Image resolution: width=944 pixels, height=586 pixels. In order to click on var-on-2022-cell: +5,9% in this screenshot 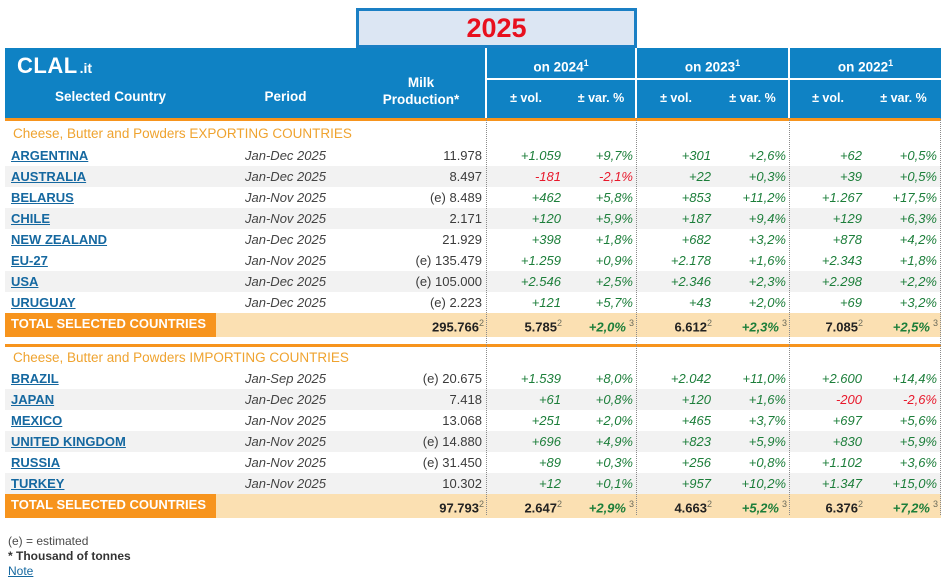, I will do `click(918, 441)`.